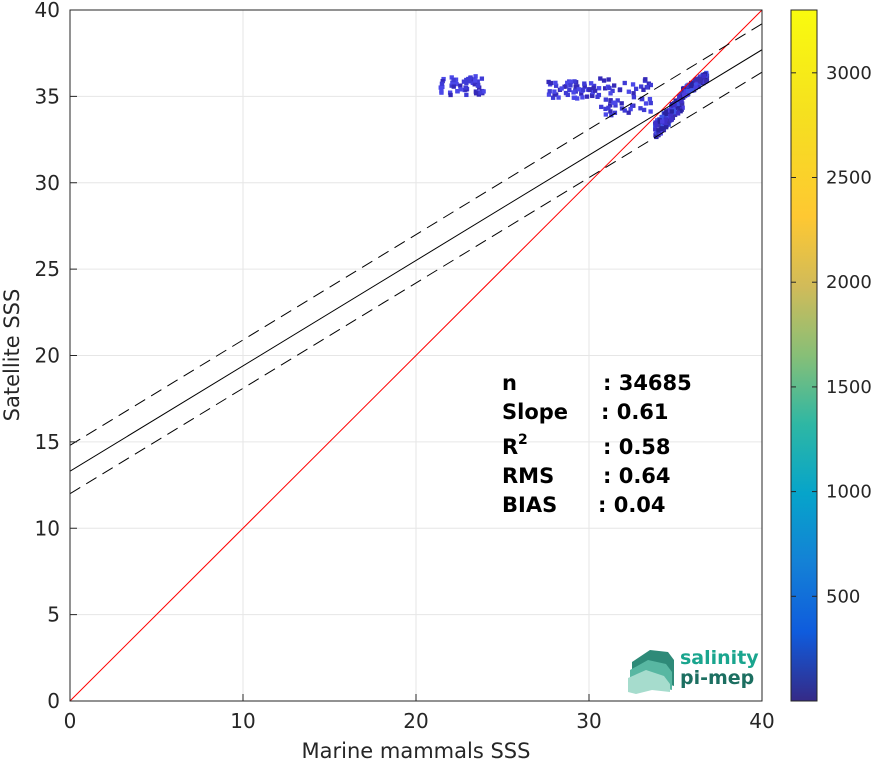  Describe the element at coordinates (242, 721) in the screenshot. I see `x-tick-label: 10` at that location.